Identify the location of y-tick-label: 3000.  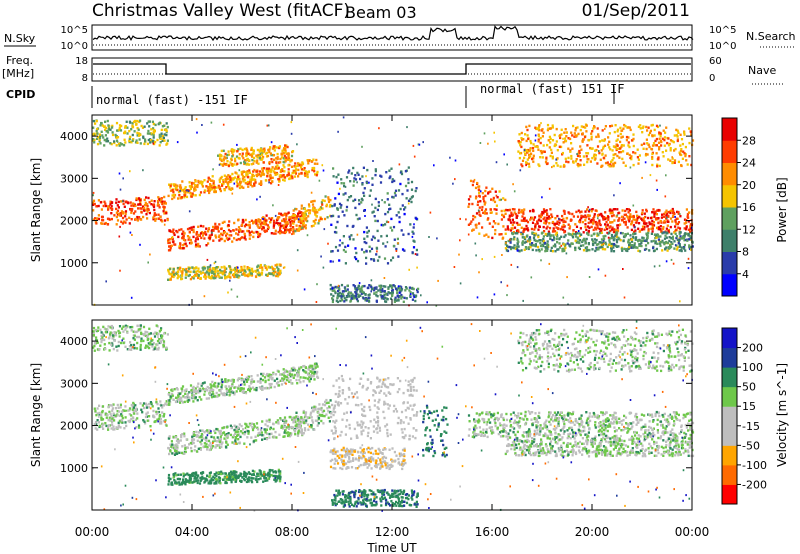
(74, 178).